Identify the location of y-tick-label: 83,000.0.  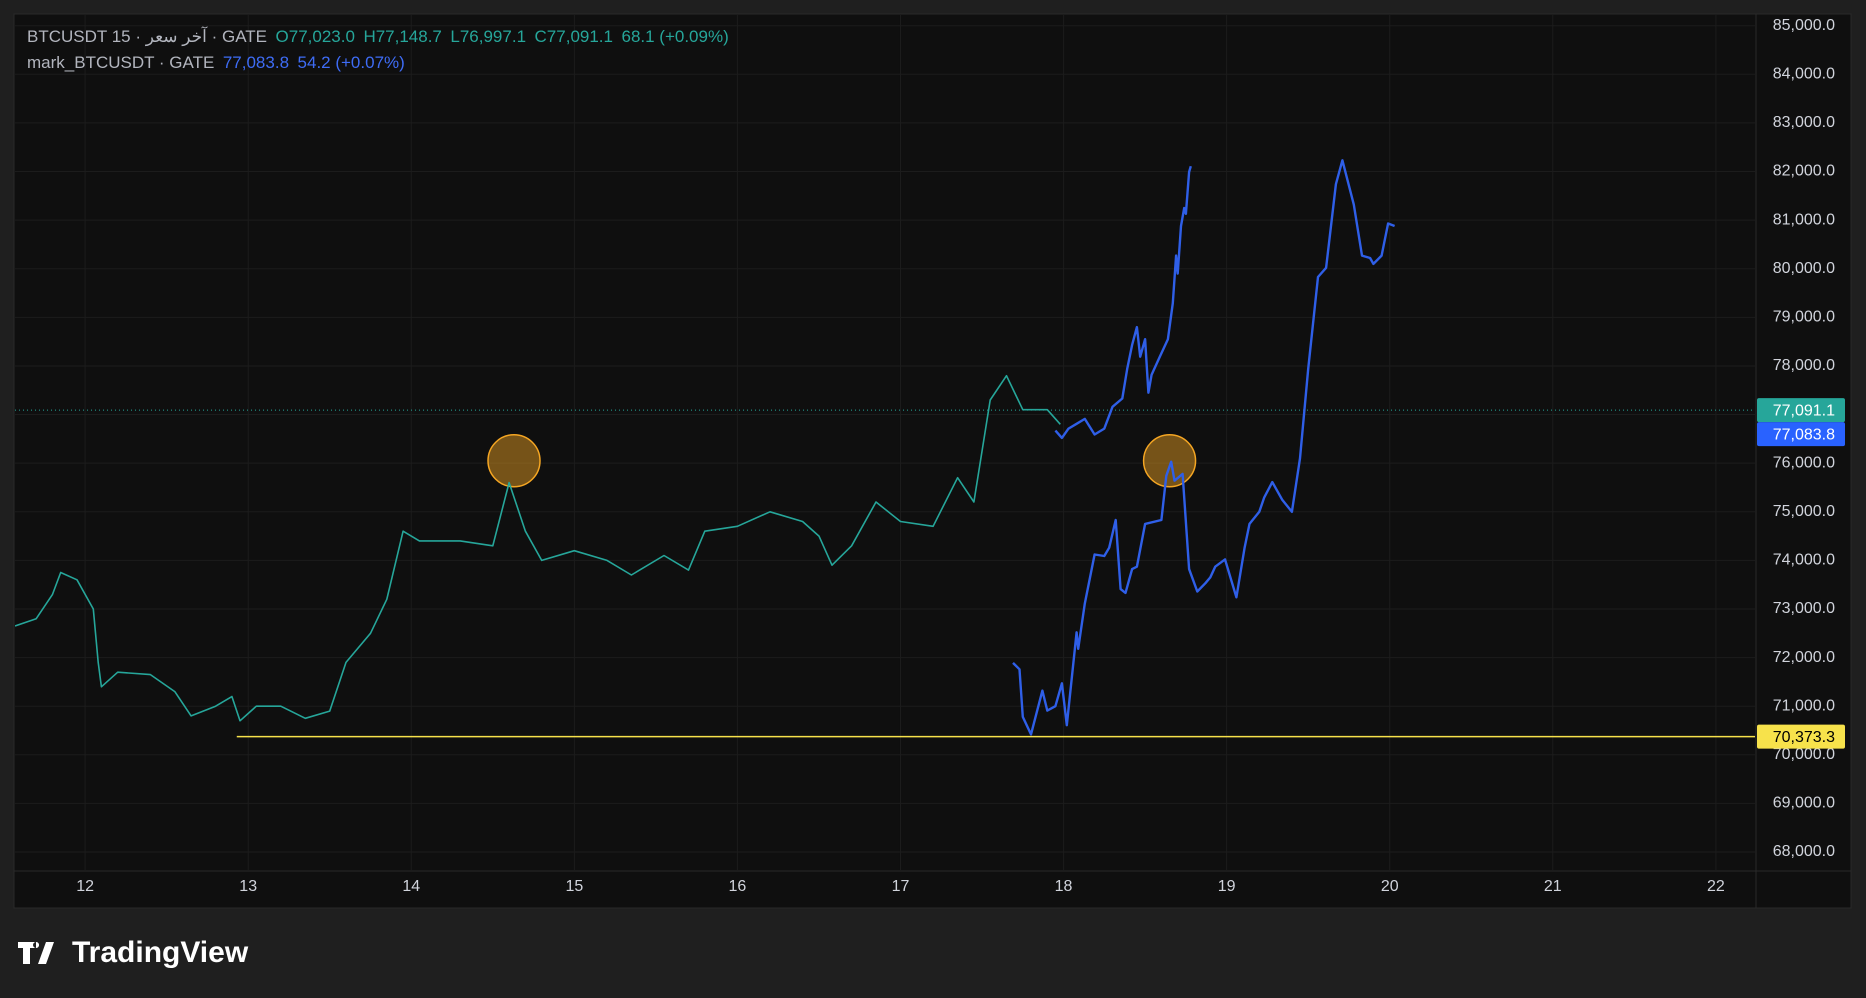
(1804, 122).